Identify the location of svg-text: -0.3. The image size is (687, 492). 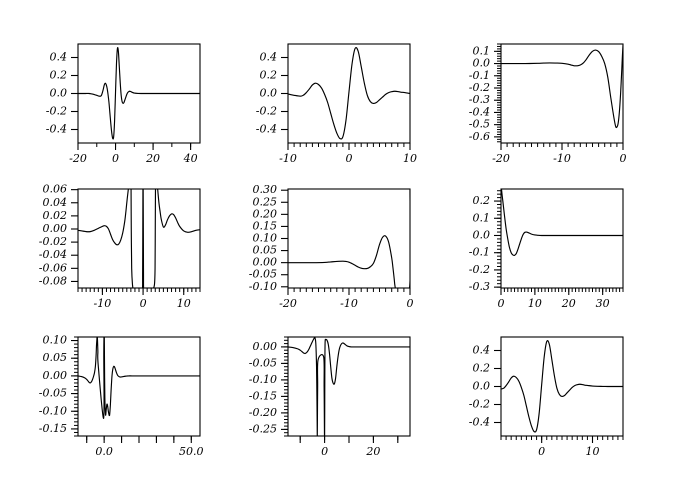
(479, 286).